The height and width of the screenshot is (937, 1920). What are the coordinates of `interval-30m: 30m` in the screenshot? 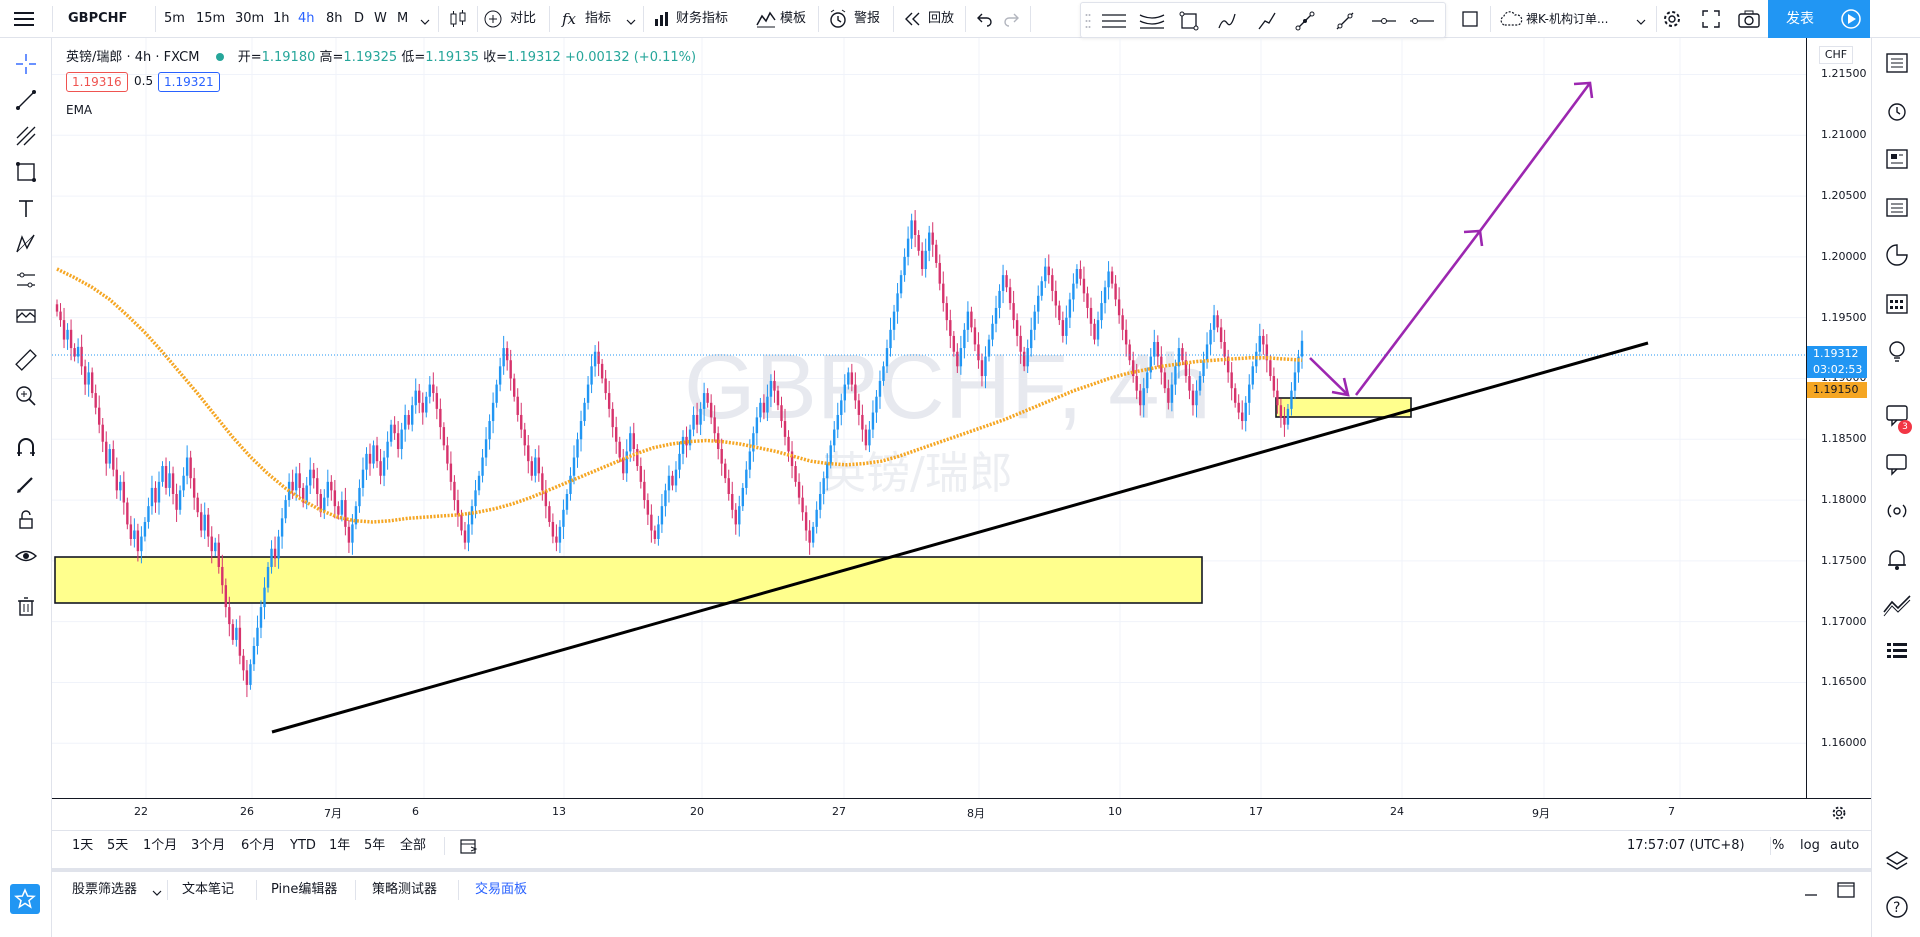 It's located at (250, 18).